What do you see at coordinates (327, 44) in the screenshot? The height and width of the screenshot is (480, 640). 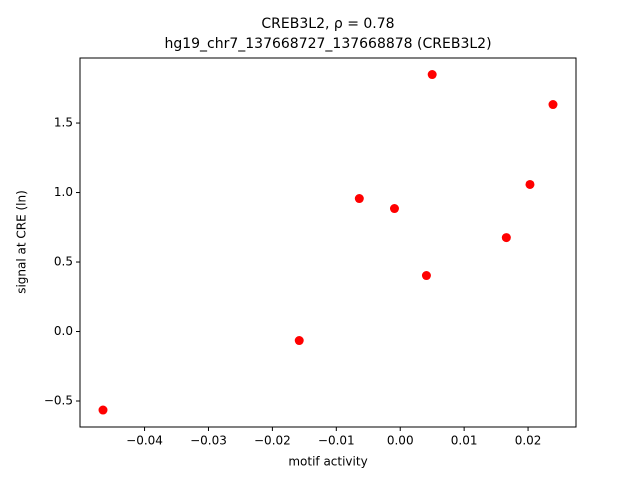 I see `chart-subtitle: hg19_chr7_137668727_137668878 (CREB3L2)` at bounding box center [327, 44].